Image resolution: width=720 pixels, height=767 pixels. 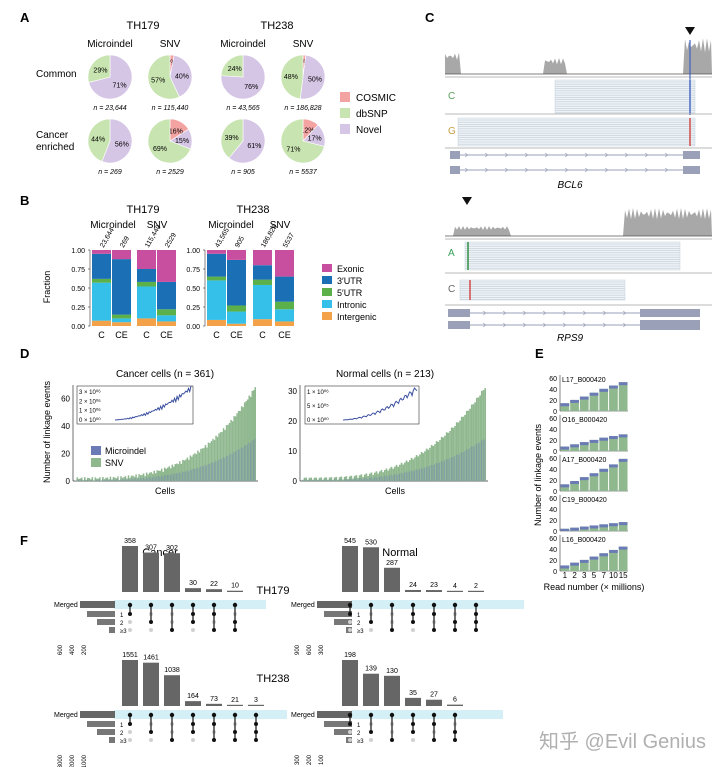 What do you see at coordinates (96, 462) in the screenshot?
I see `d-legend-swatch-snv` at bounding box center [96, 462].